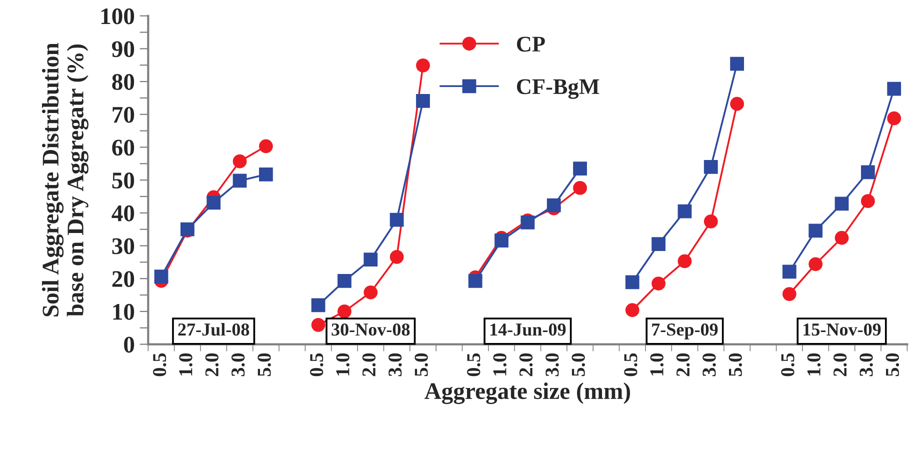 The image size is (909, 453). Describe the element at coordinates (528, 330) in the screenshot. I see `annotation: 14-Jun-09` at that location.